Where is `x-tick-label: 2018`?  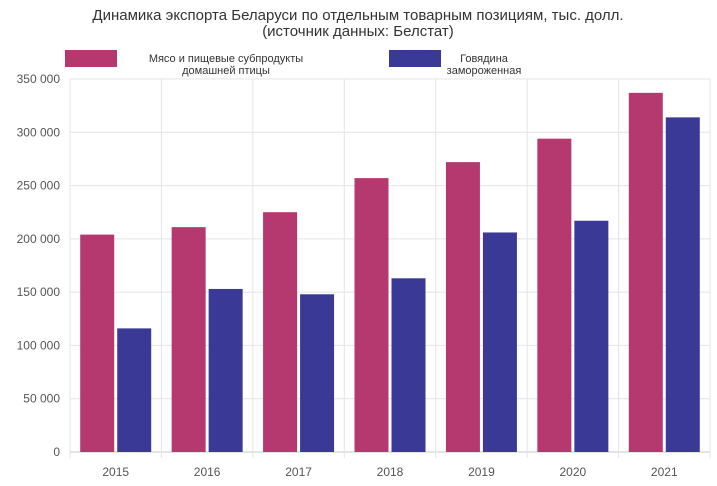
x-tick-label: 2018 is located at coordinates (390, 472).